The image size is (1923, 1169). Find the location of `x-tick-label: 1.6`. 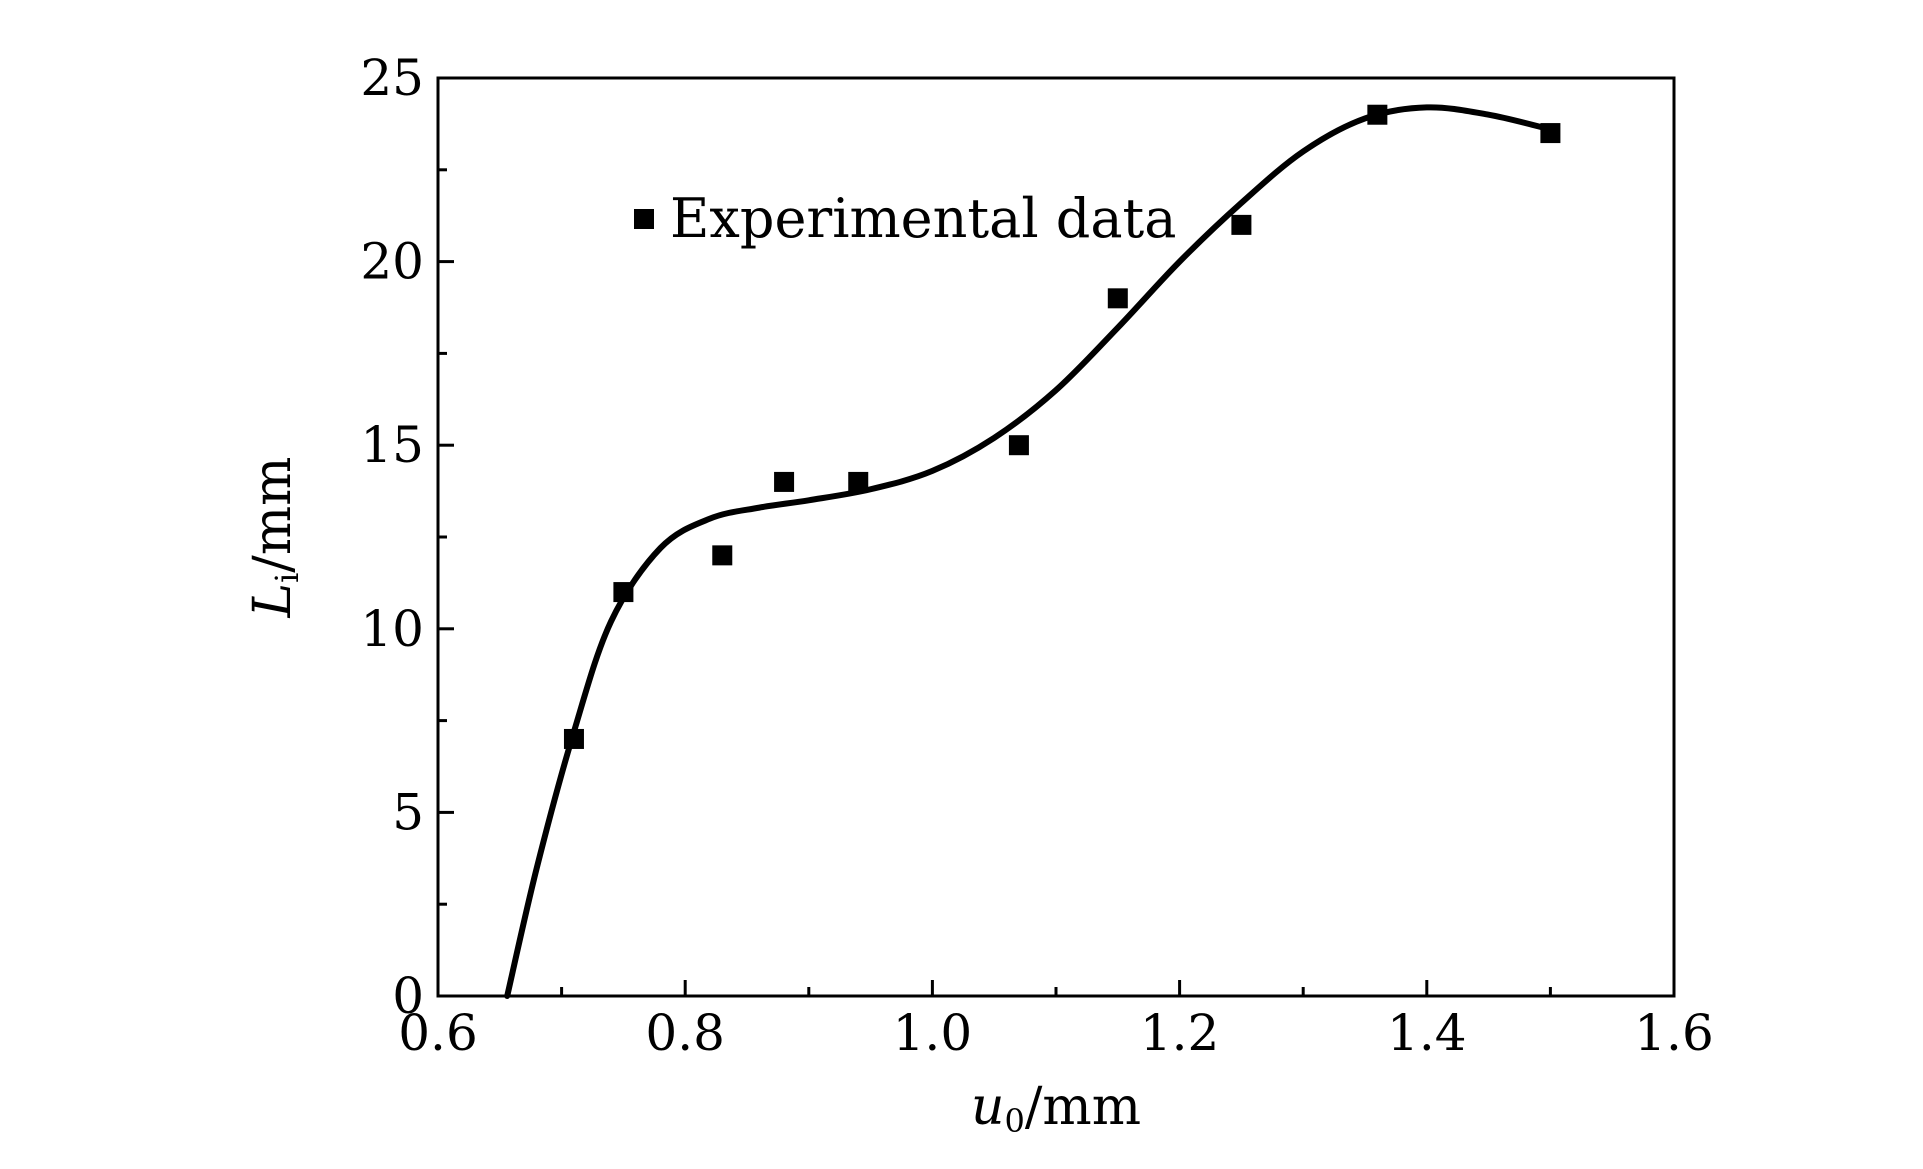

x-tick-label: 1.6 is located at coordinates (1674, 1033).